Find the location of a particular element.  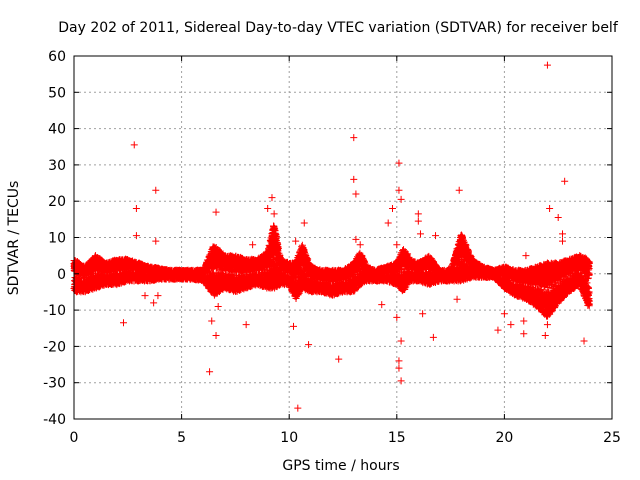

x-axis-label: GPS time / hours is located at coordinates (340, 466).